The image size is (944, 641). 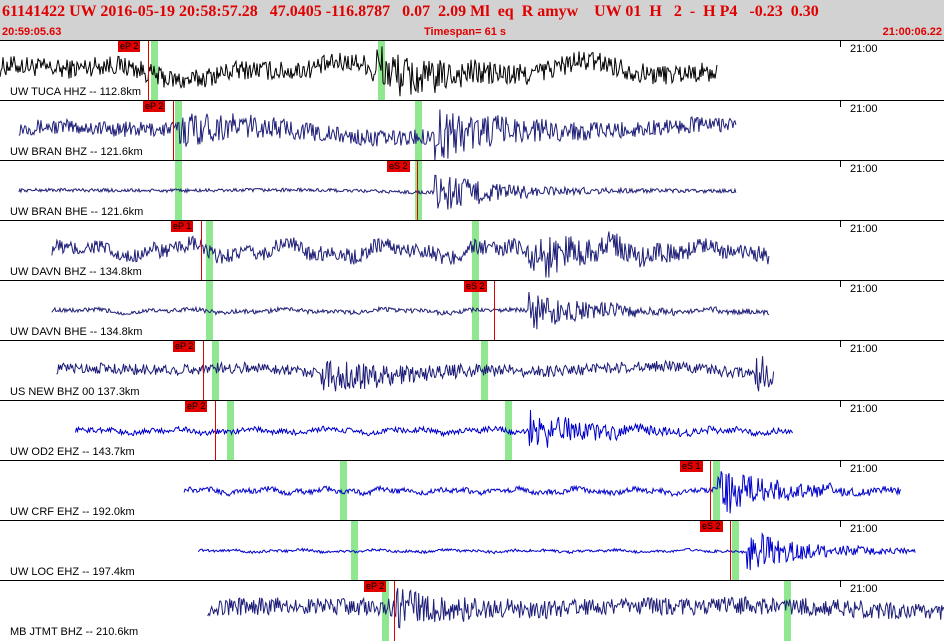 What do you see at coordinates (912, 32) in the screenshot?
I see `window-end-time: 21:00:06.22` at bounding box center [912, 32].